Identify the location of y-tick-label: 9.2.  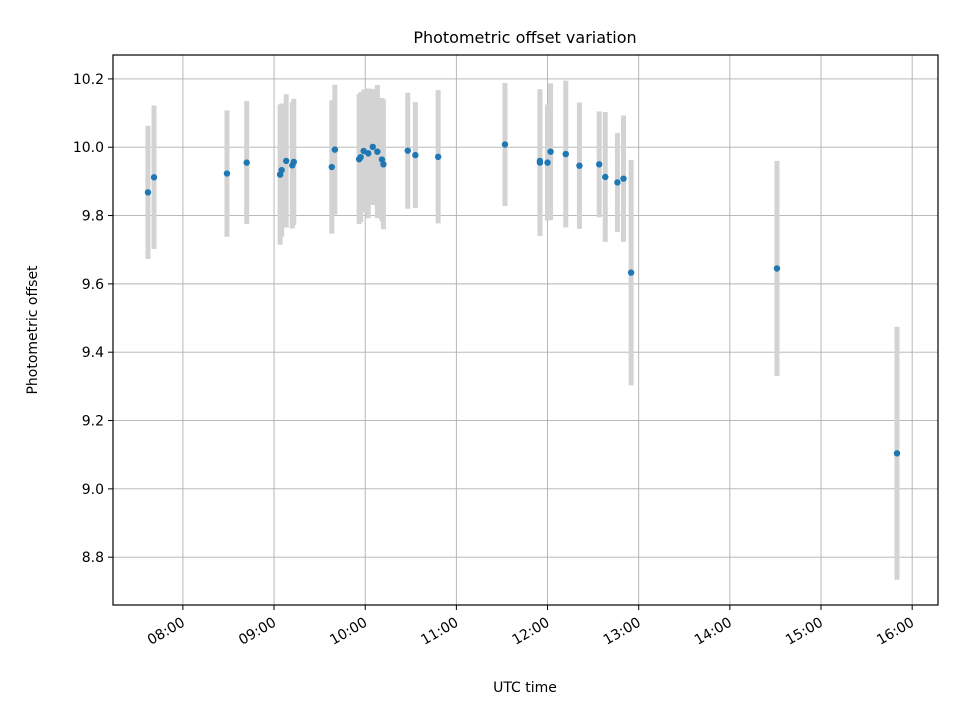
(93, 422).